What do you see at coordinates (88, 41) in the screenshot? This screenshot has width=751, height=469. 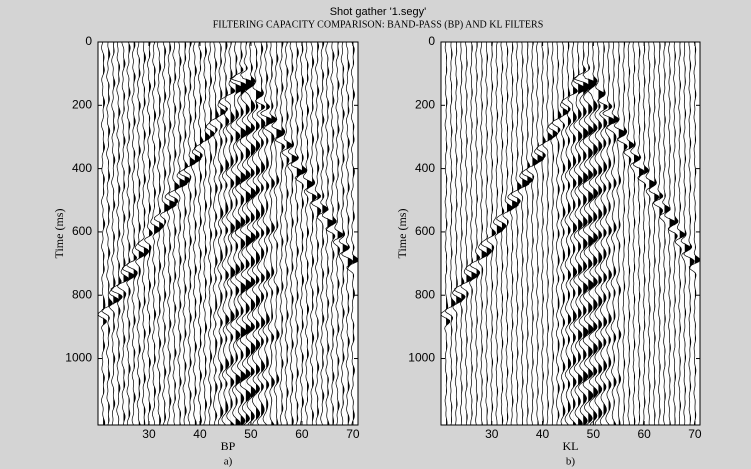 I see `y-tick-label: 0` at bounding box center [88, 41].